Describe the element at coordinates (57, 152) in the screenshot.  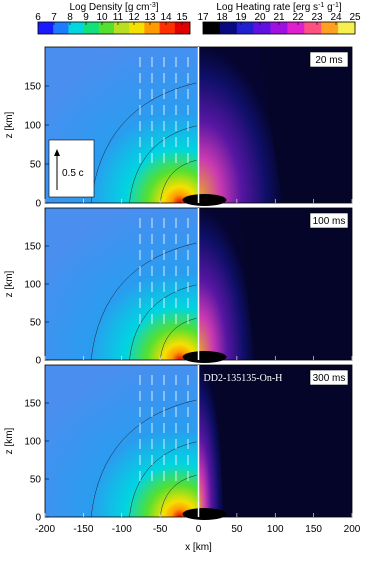
I see `arrow-legend-head` at that location.